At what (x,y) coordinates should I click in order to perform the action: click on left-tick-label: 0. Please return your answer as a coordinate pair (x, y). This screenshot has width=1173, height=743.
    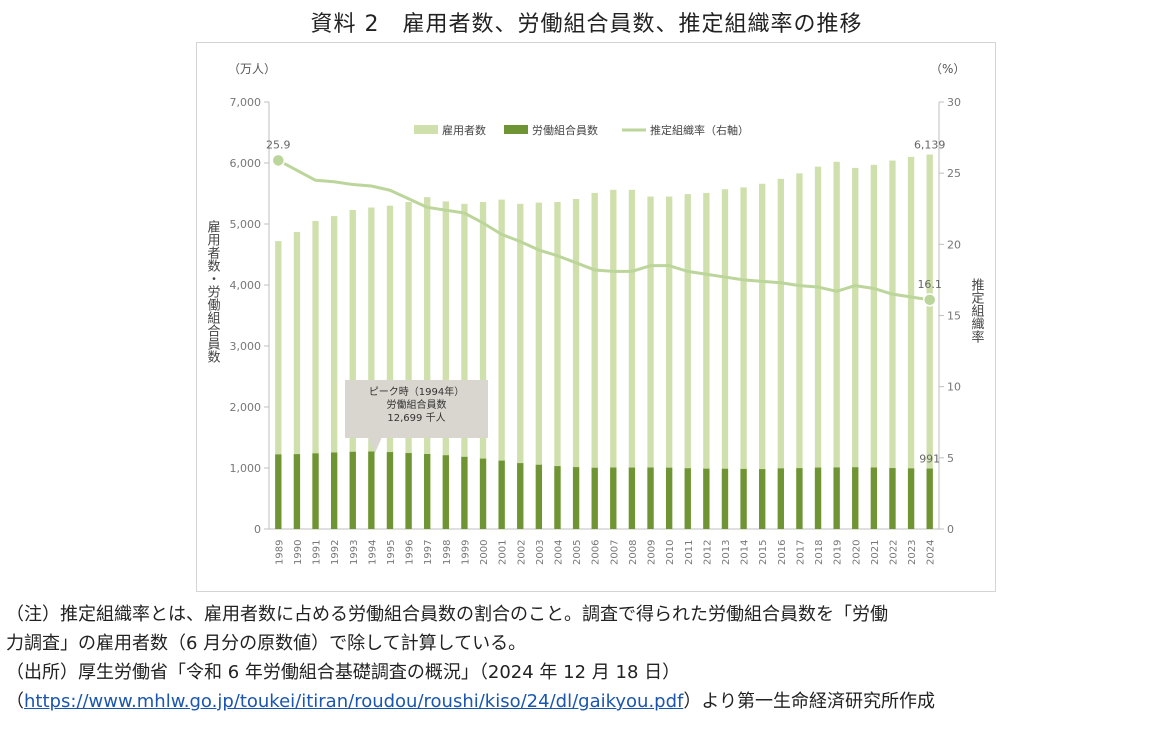
    Looking at the image, I should click on (257, 529).